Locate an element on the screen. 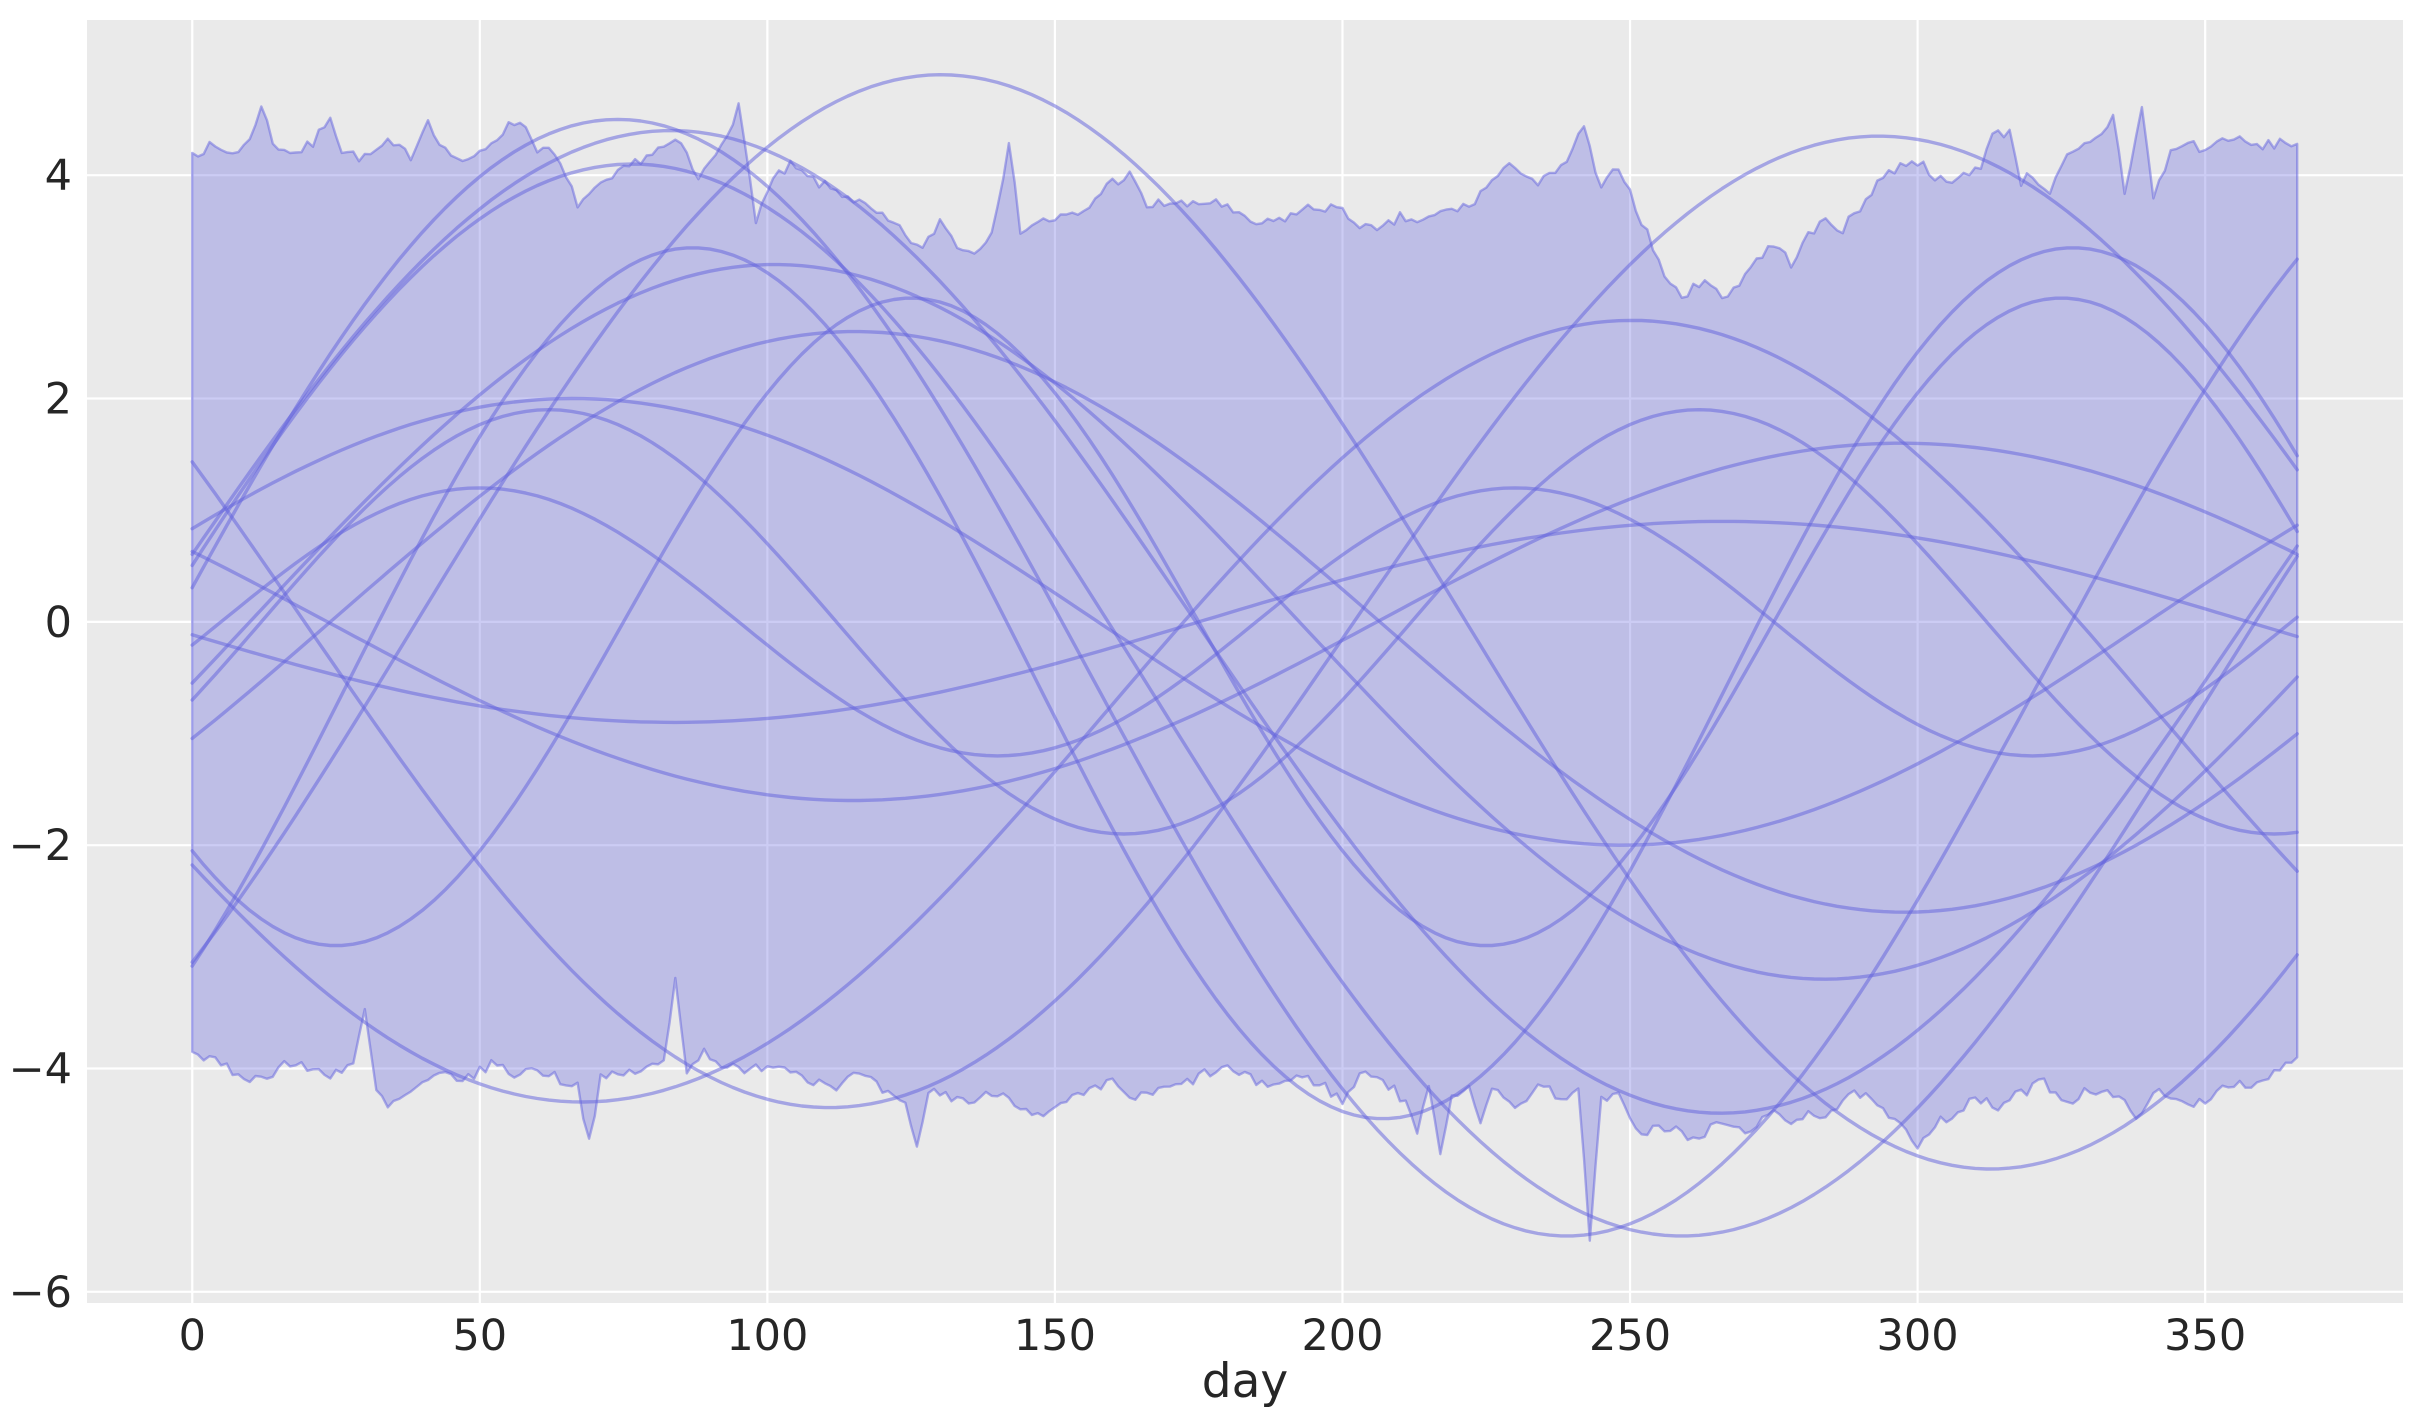 The image size is (2423, 1423). y-tick-label: 2 is located at coordinates (58, 400).